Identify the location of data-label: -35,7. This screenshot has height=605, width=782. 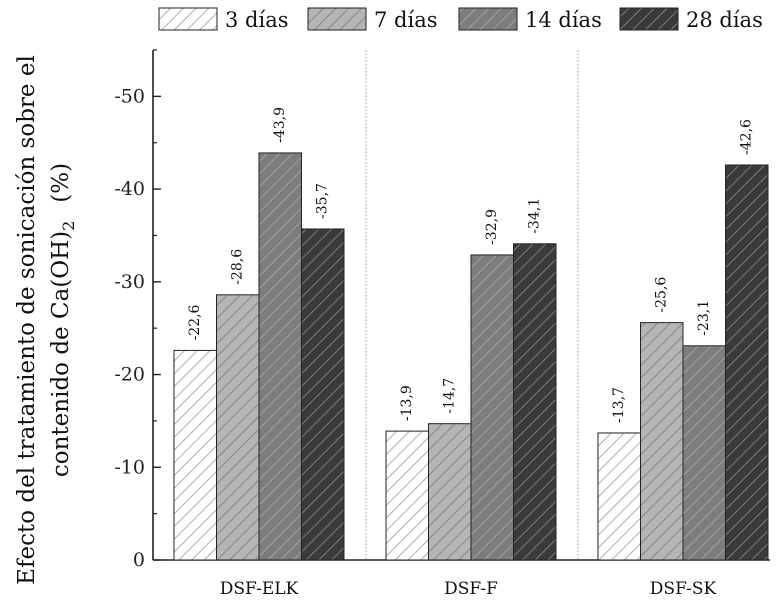
(323, 201).